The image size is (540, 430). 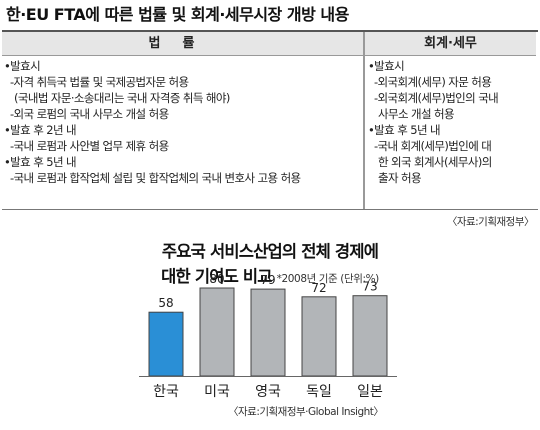 What do you see at coordinates (404, 130) in the screenshot?
I see `accounting-line: •발효 후 5년 내` at bounding box center [404, 130].